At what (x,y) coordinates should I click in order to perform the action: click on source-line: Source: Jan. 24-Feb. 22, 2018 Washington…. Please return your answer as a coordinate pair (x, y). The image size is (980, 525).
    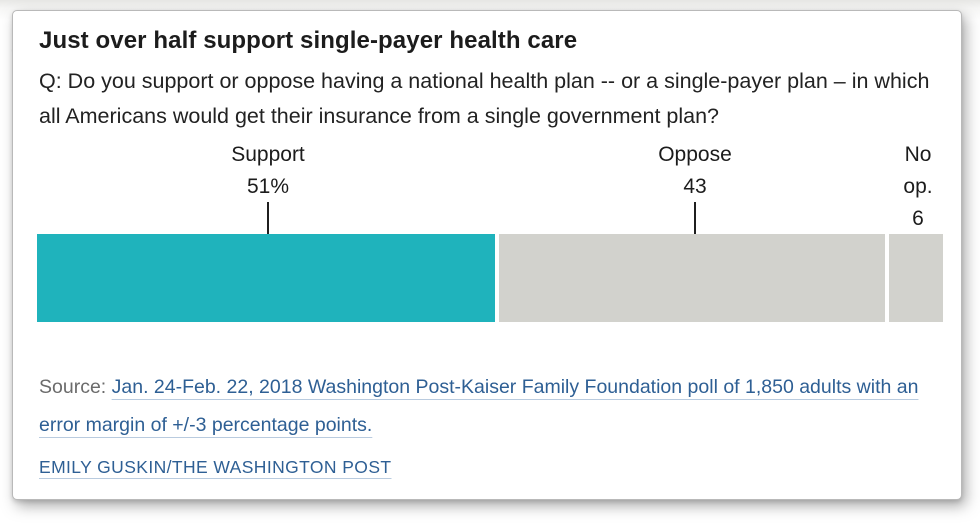
    Looking at the image, I should click on (497, 406).